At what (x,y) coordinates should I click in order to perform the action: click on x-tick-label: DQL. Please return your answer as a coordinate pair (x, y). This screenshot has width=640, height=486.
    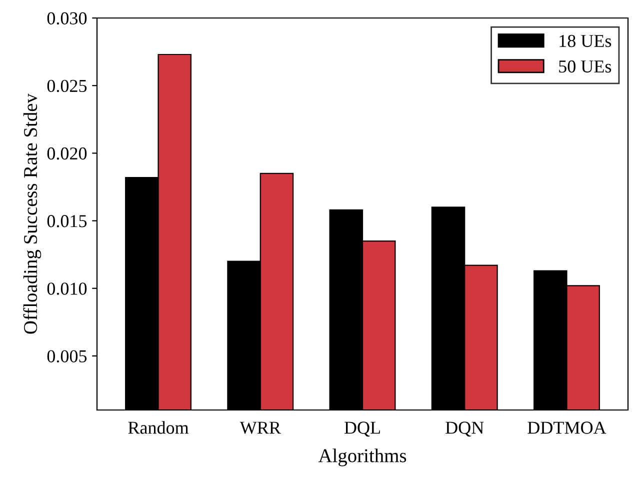
    Looking at the image, I should click on (362, 429).